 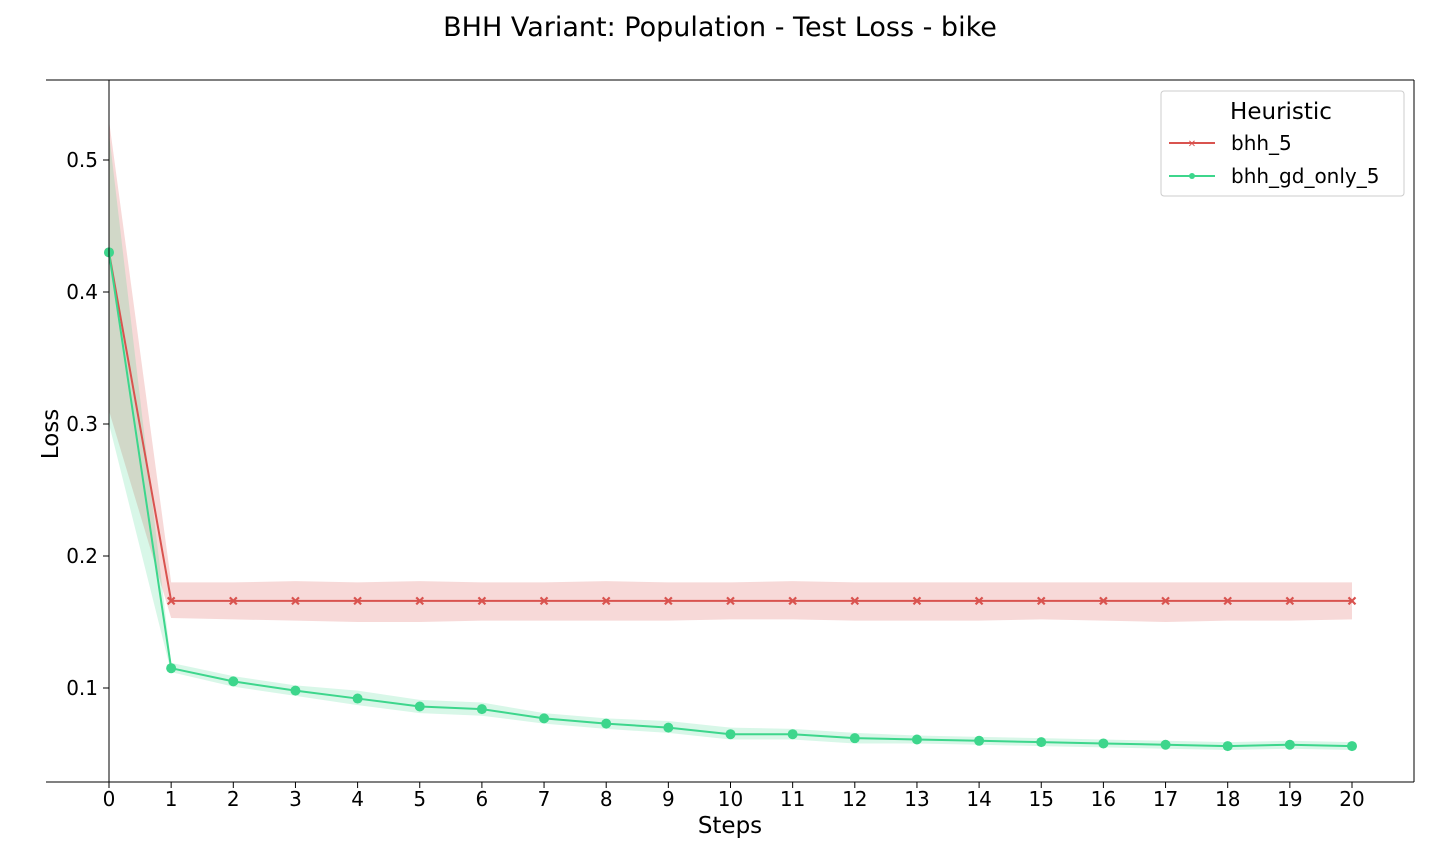 What do you see at coordinates (171, 799) in the screenshot?
I see `x-tick-label: 1` at bounding box center [171, 799].